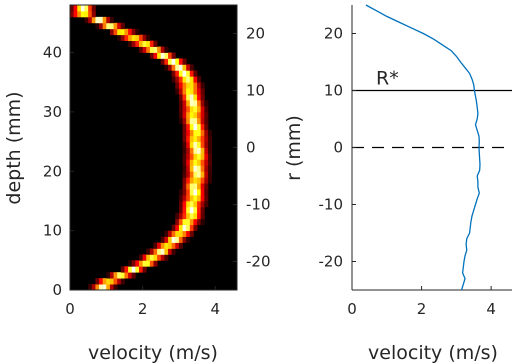  Describe the element at coordinates (52, 112) in the screenshot. I see `y-tick-label: 30` at that location.